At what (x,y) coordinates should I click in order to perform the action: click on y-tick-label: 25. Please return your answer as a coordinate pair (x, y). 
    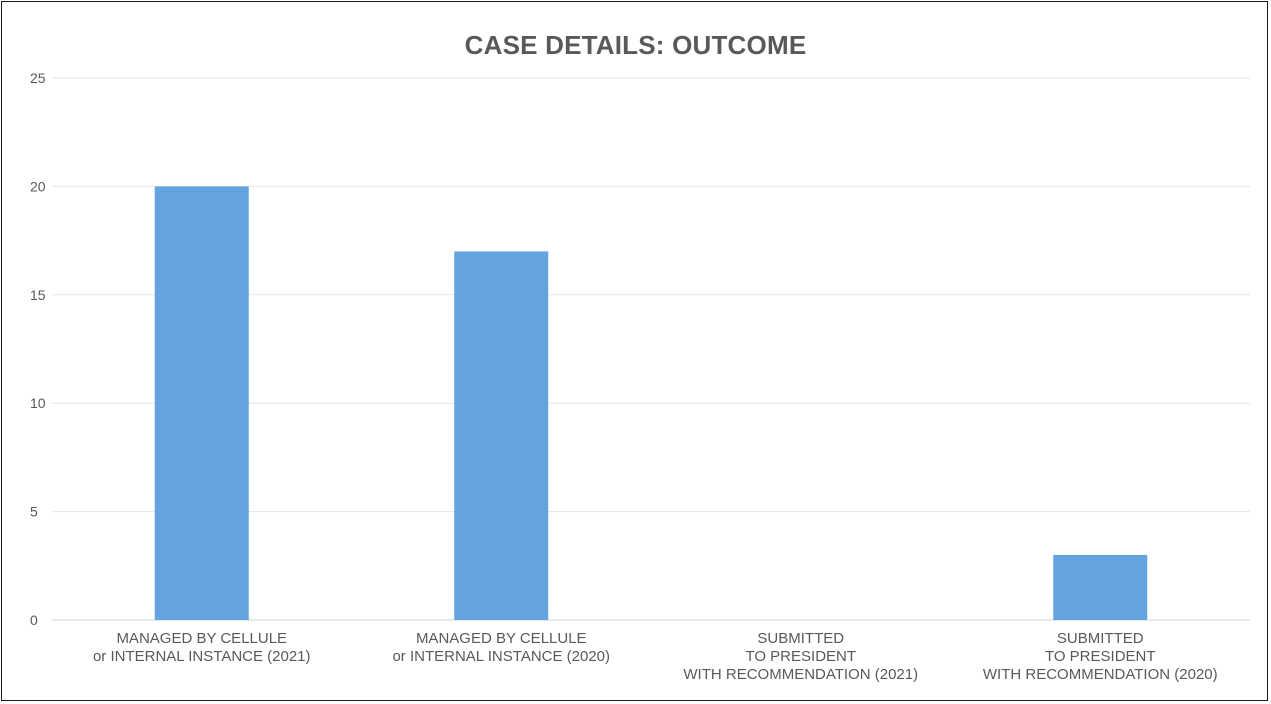
    Looking at the image, I should click on (38, 78).